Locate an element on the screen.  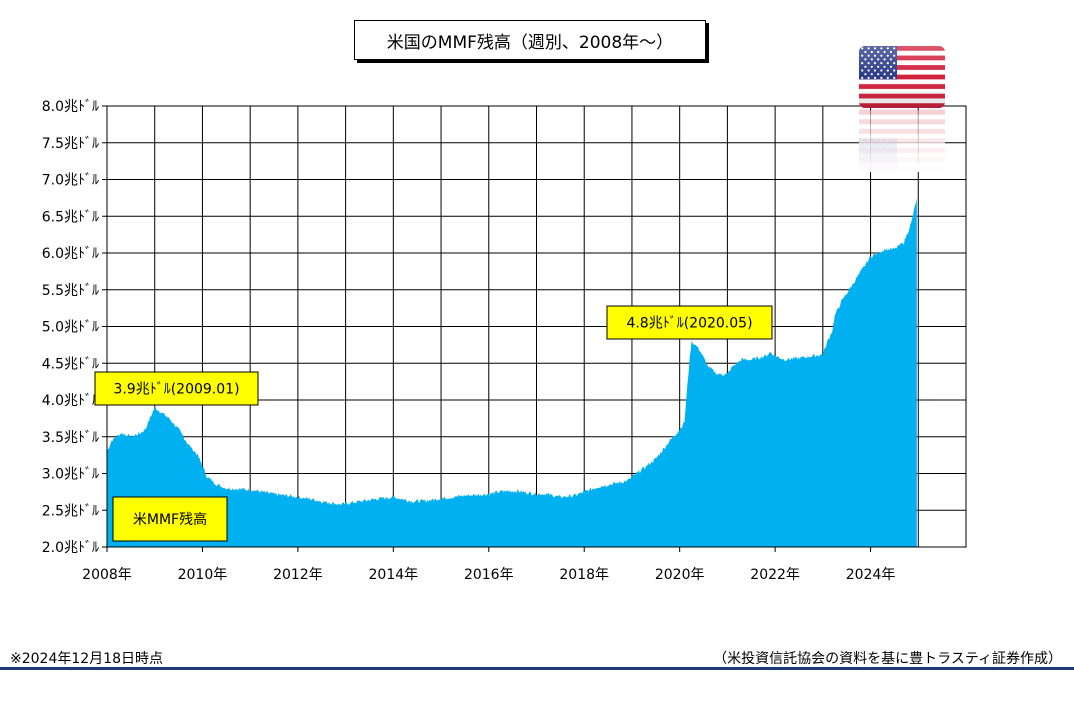
x-tick-label: 2010年 is located at coordinates (203, 575).